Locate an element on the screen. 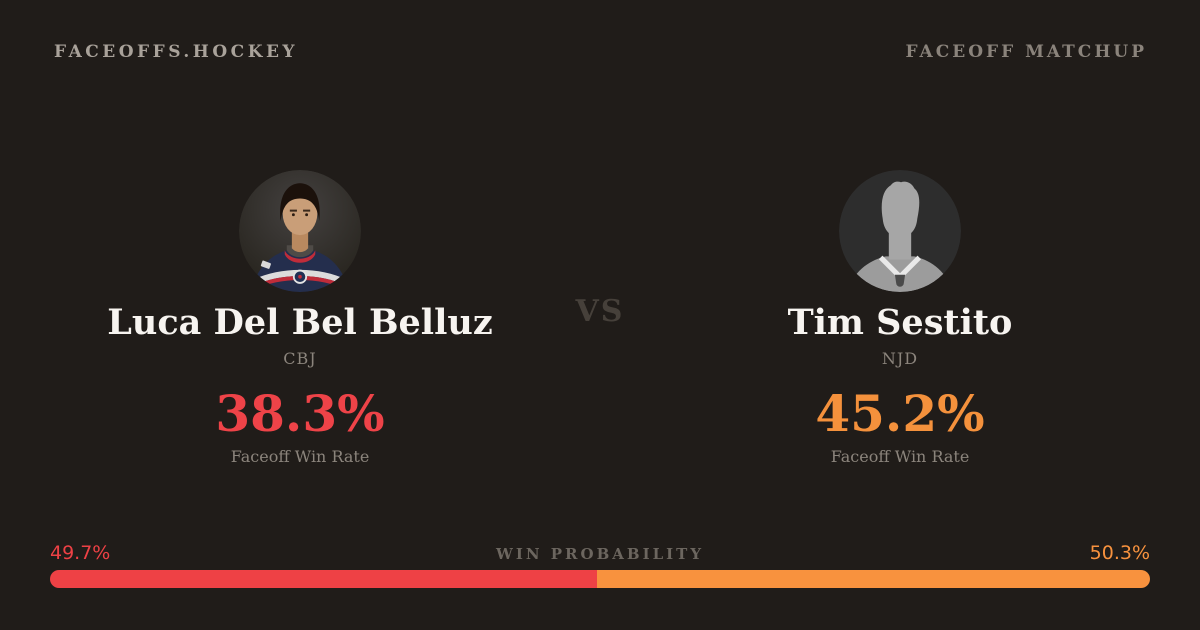  player-win-rate: 45.2% is located at coordinates (900, 413).